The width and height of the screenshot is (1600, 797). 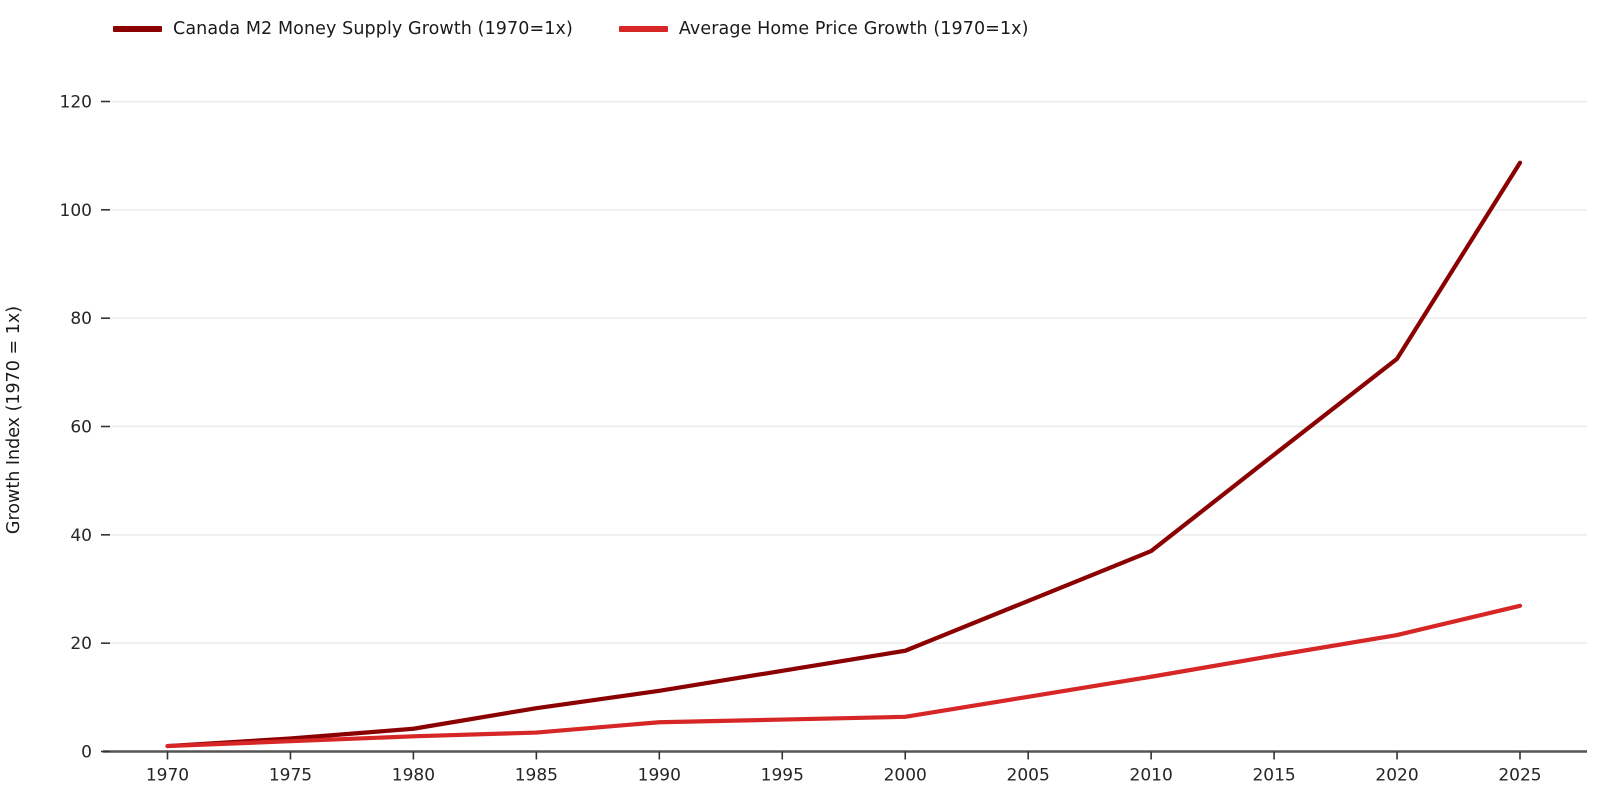 What do you see at coordinates (86, 753) in the screenshot?
I see `y-tick-label: 0` at bounding box center [86, 753].